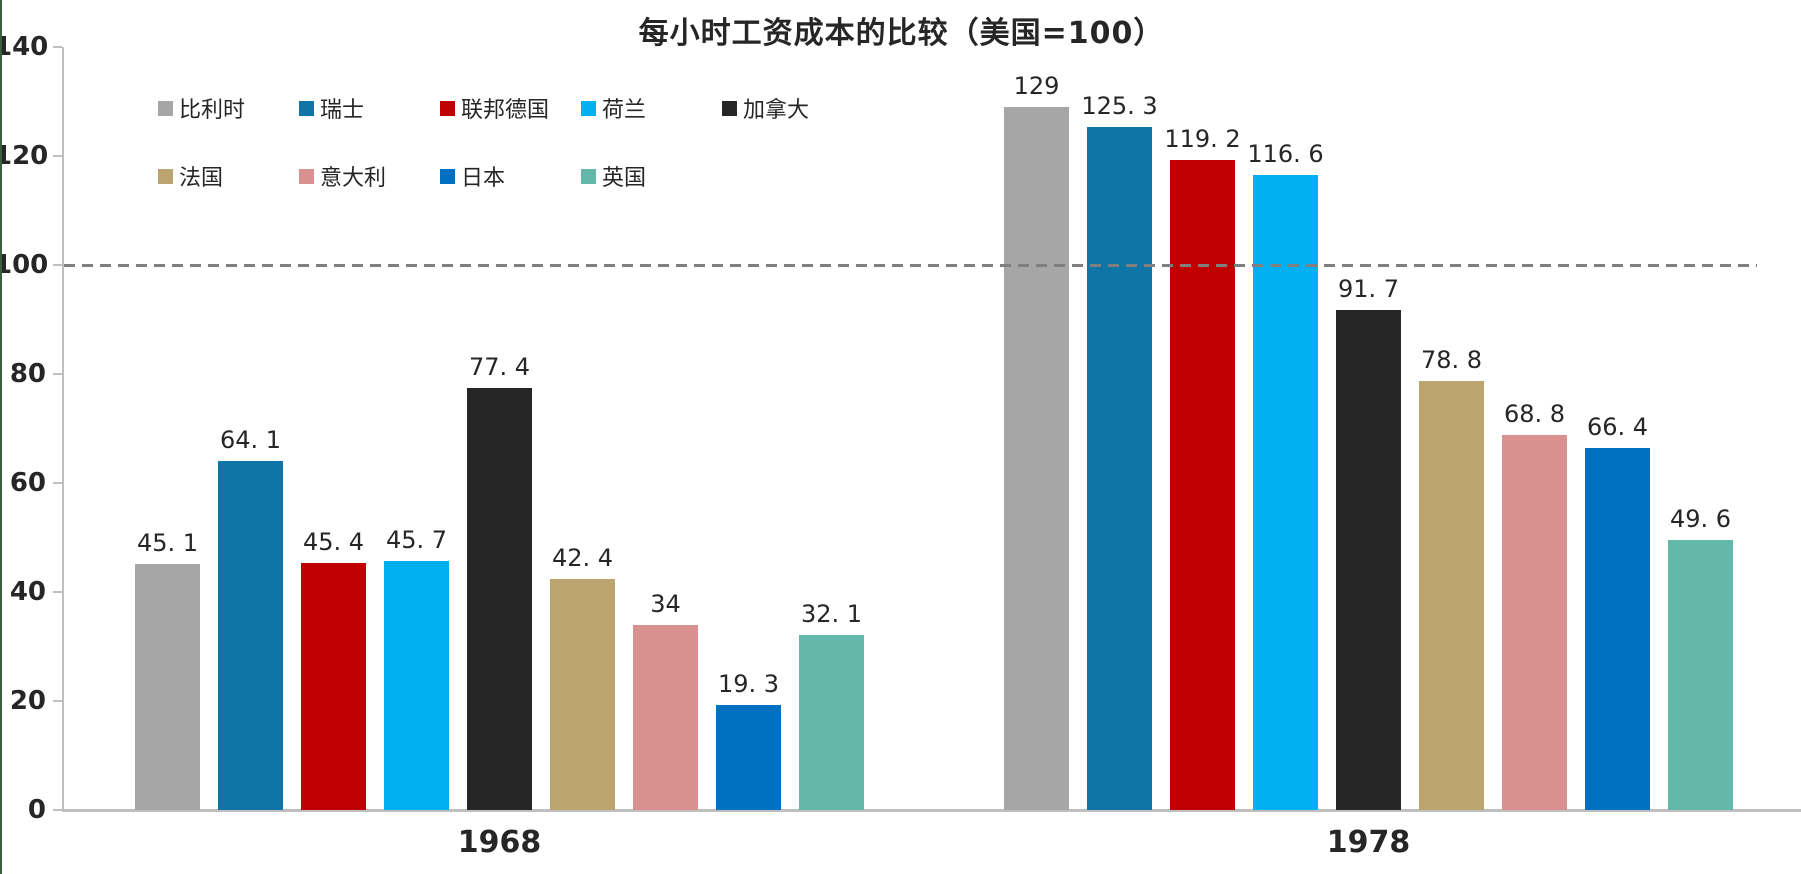 This screenshot has width=1801, height=874. Describe the element at coordinates (1119, 106) in the screenshot. I see `bar-value-label-瑞士-1978: 125. 3` at that location.